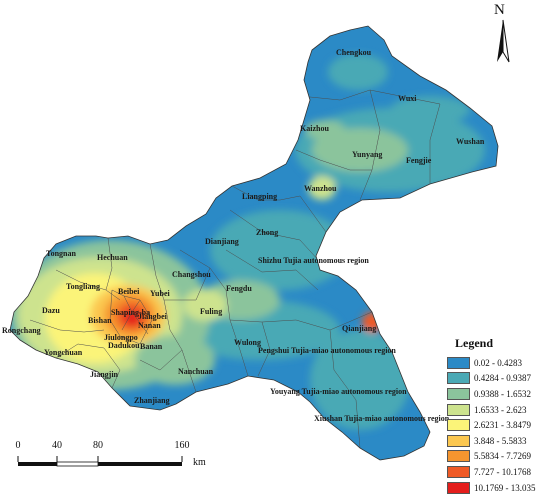  What do you see at coordinates (239, 288) in the screenshot?
I see `label-fengdu: Fengdu` at bounding box center [239, 288].